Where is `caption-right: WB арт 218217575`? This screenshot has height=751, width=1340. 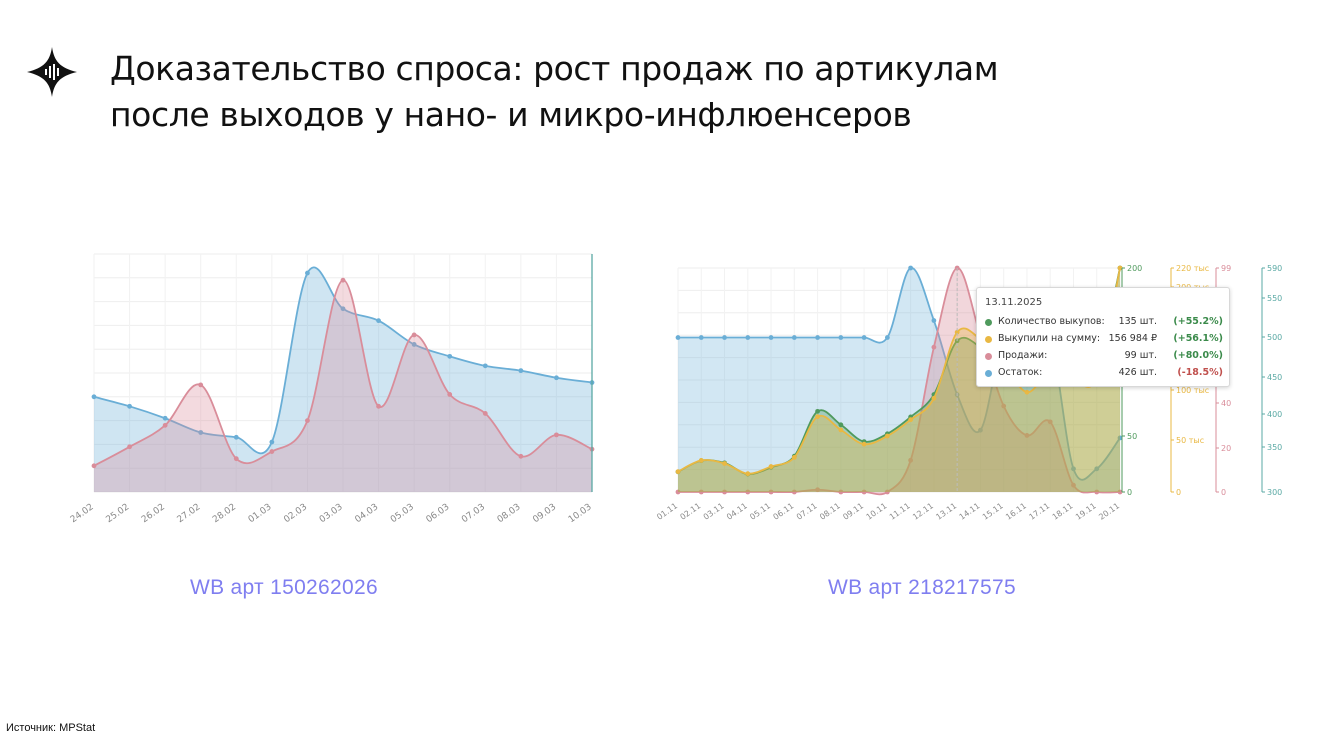 caption-right: WB арт 218217575 is located at coordinates (922, 587).